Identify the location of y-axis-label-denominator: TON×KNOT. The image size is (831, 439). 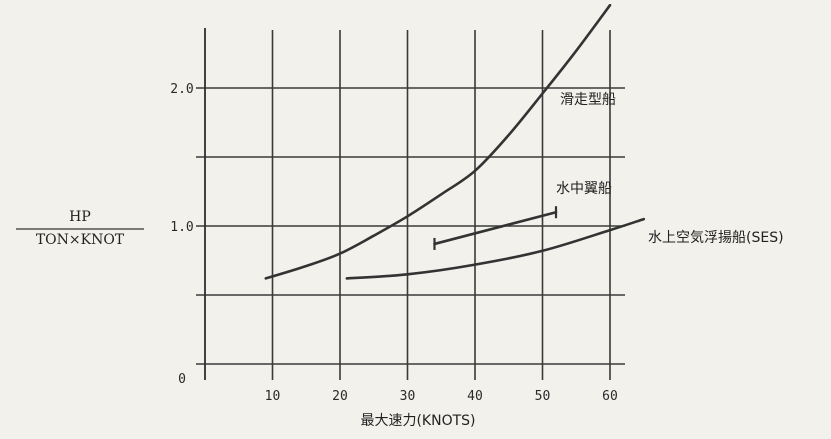
(80, 240).